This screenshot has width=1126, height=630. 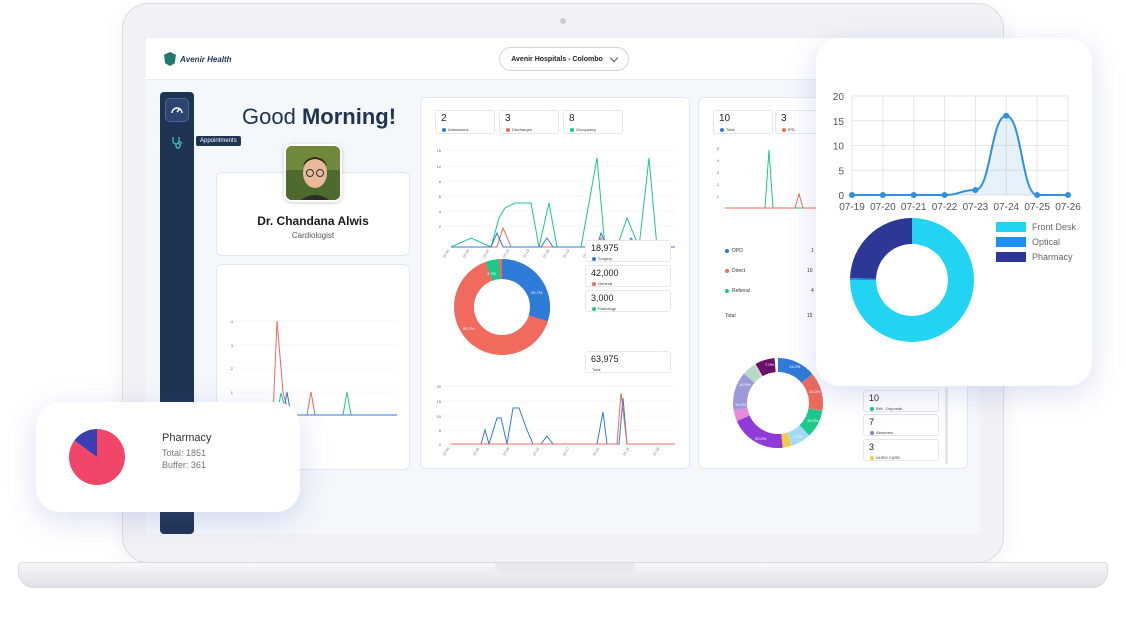 I want to click on hospital-select-value: Avenir Hospitals - Colombo, so click(x=557, y=59).